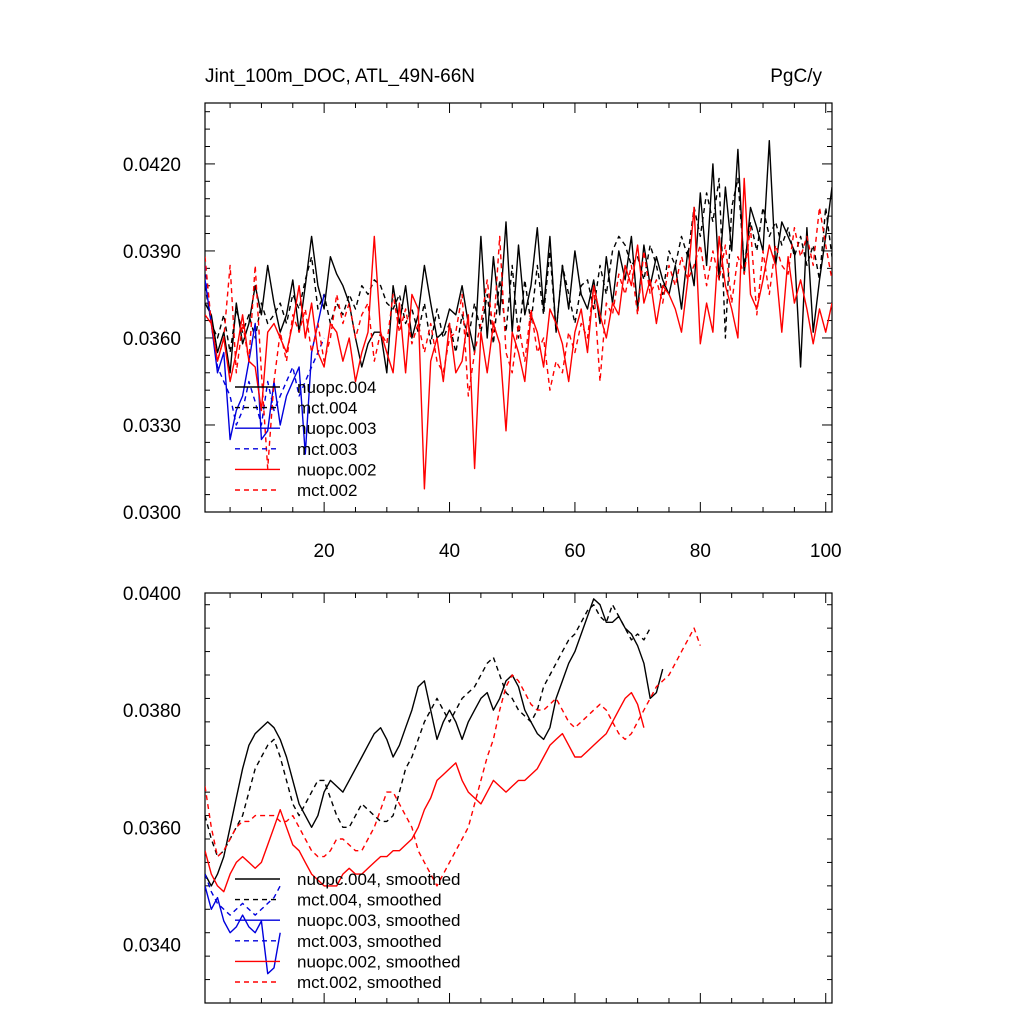  I want to click on chart-title: Jint_100m_DOC, ATL_49N-66N, so click(340, 76).